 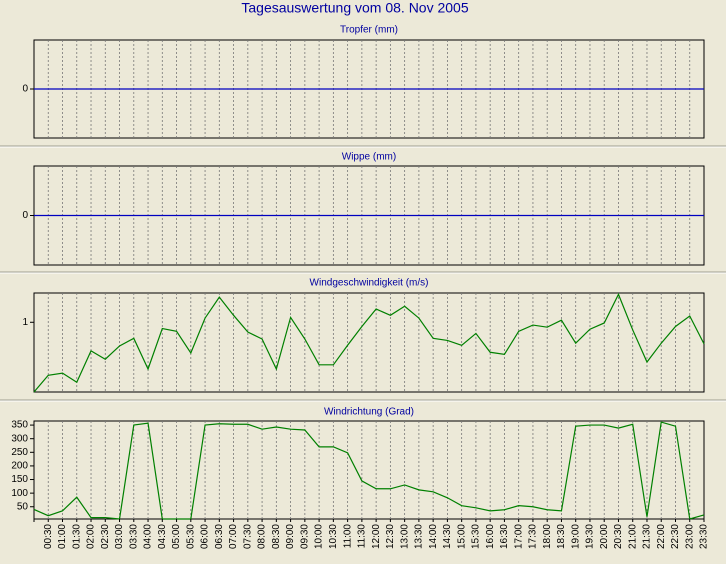 What do you see at coordinates (433, 536) in the screenshot?
I see `x-tick-label: 14:00` at bounding box center [433, 536].